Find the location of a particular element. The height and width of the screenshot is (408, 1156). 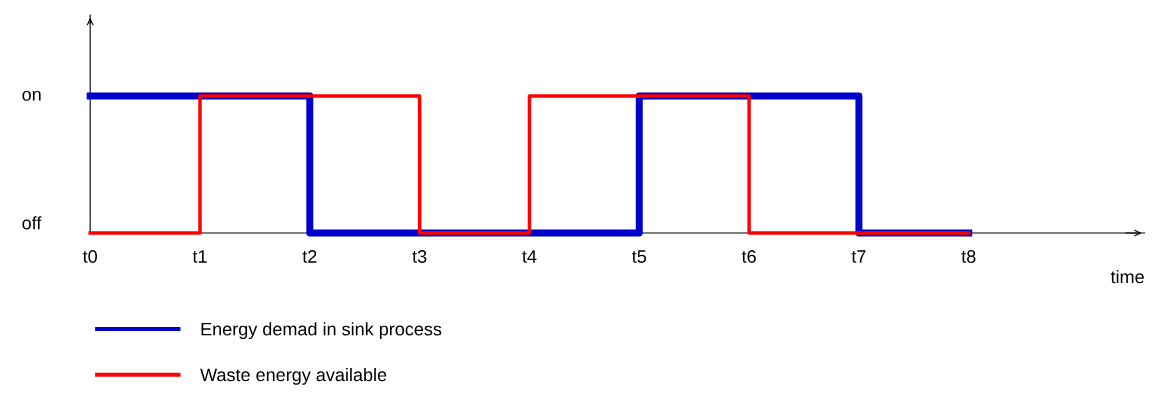

annotation: off is located at coordinates (32, 223).